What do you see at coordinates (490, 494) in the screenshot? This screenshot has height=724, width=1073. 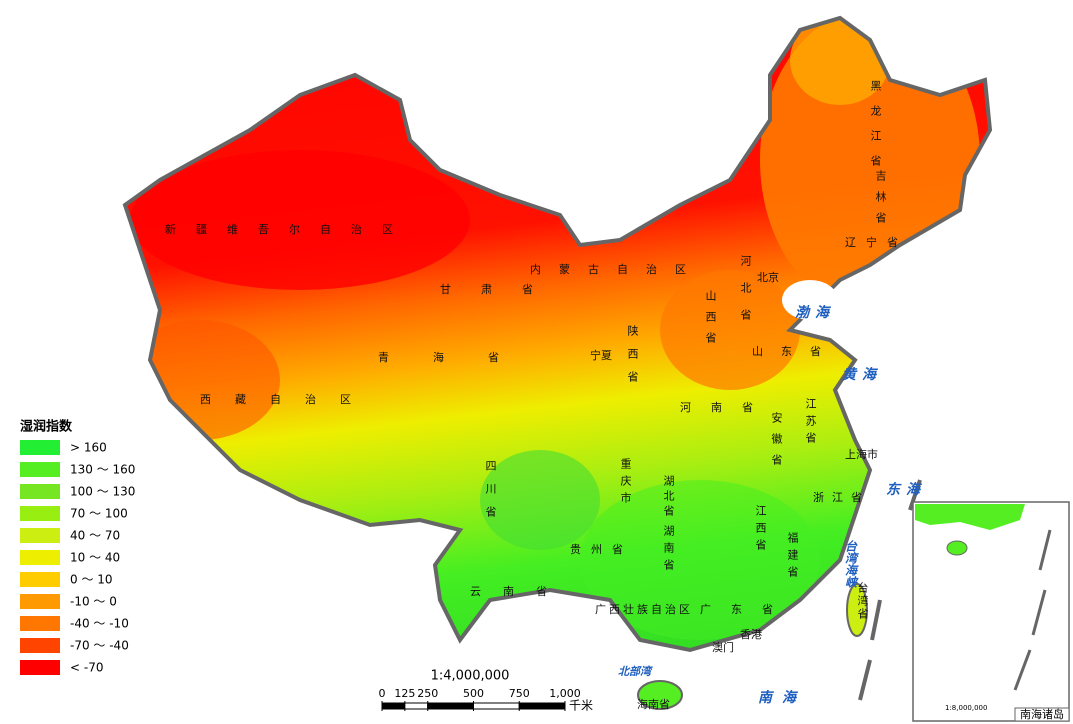 I see `province-label: 四川省` at bounding box center [490, 494].